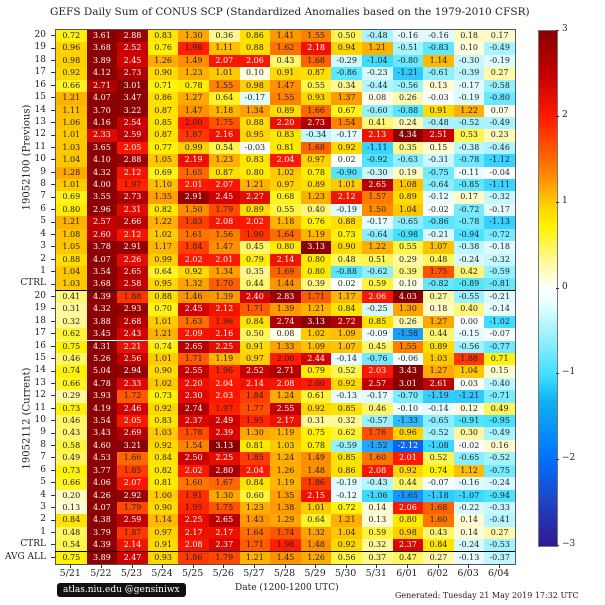  Describe the element at coordinates (224, 483) in the screenshot. I see `heatmap-cell: 1.67` at that location.